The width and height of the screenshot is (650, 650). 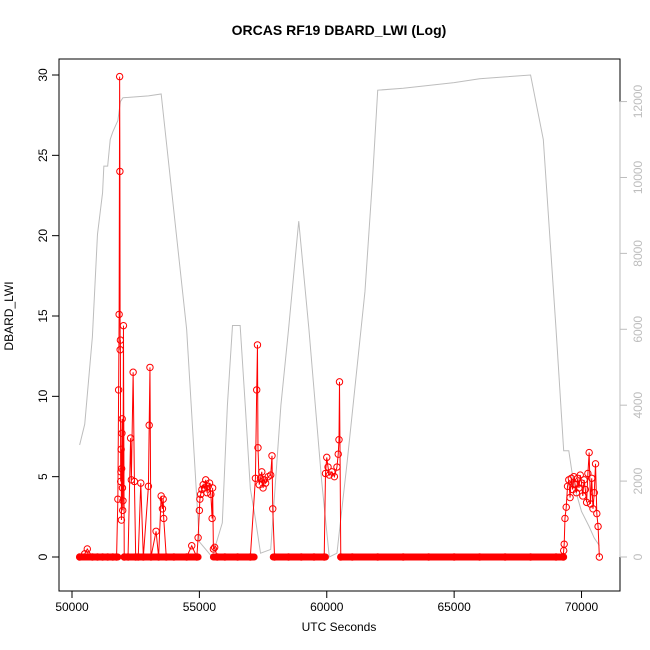 What do you see at coordinates (638, 405) in the screenshot?
I see `y2-tick-label: 4000` at bounding box center [638, 405].